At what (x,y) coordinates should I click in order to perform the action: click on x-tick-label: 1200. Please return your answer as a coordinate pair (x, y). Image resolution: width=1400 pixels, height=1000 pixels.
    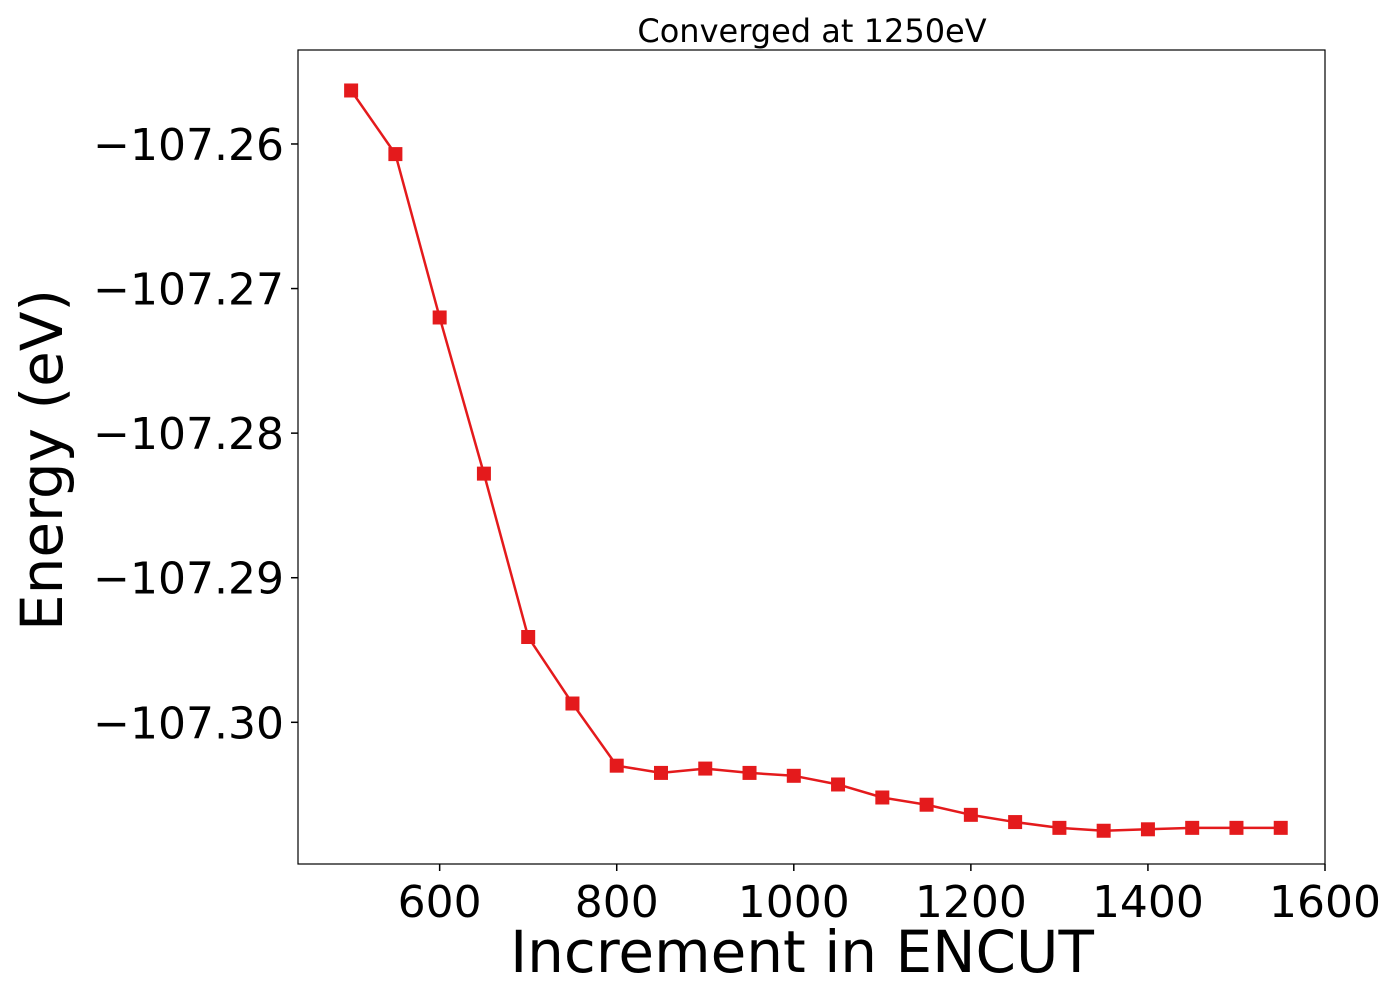
    Looking at the image, I should click on (971, 902).